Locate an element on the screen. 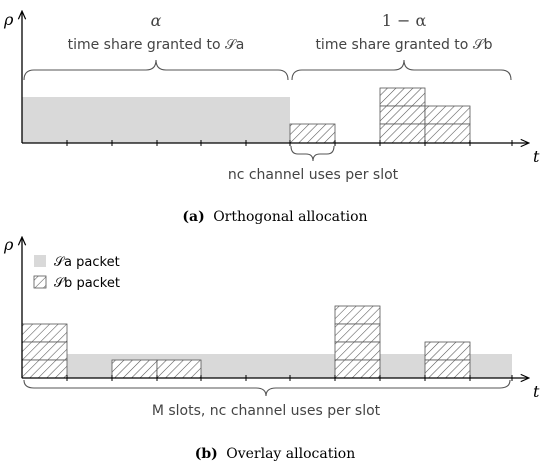 The image size is (550, 465). one-minus-alpha-label: 1 − α is located at coordinates (404, 20).